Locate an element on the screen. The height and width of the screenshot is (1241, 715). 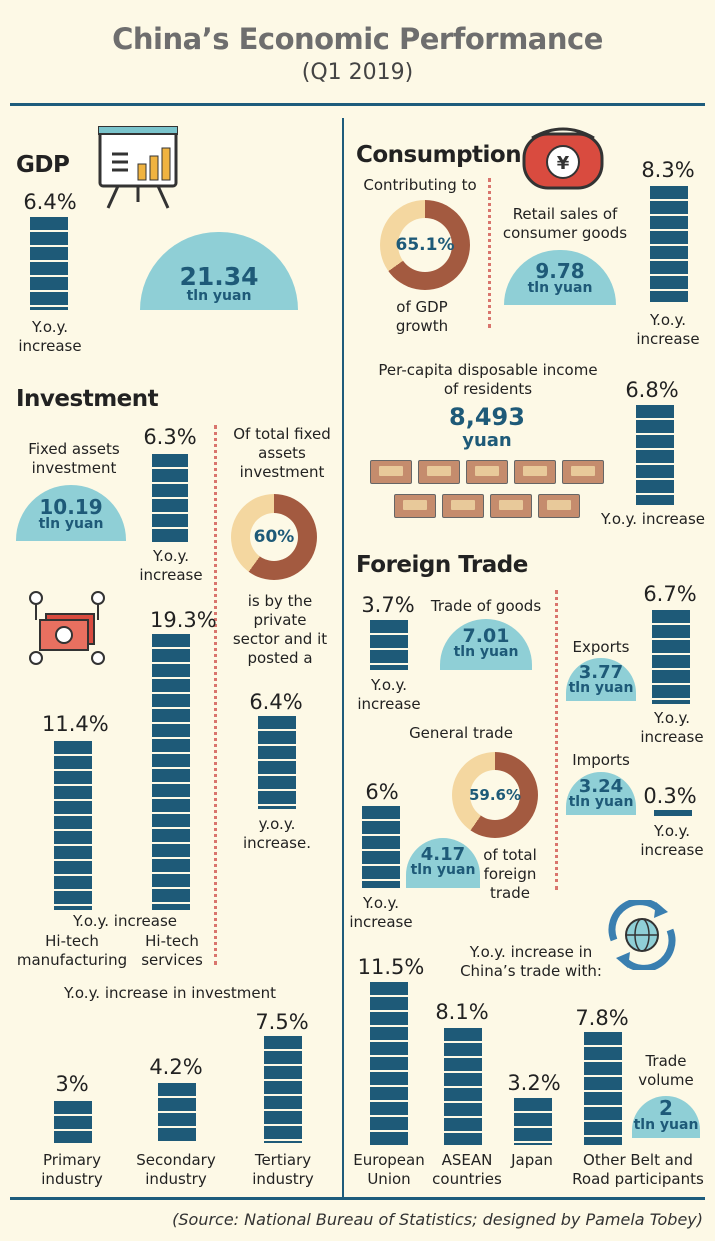
income-yoy-value: 6.8% is located at coordinates (652, 390).